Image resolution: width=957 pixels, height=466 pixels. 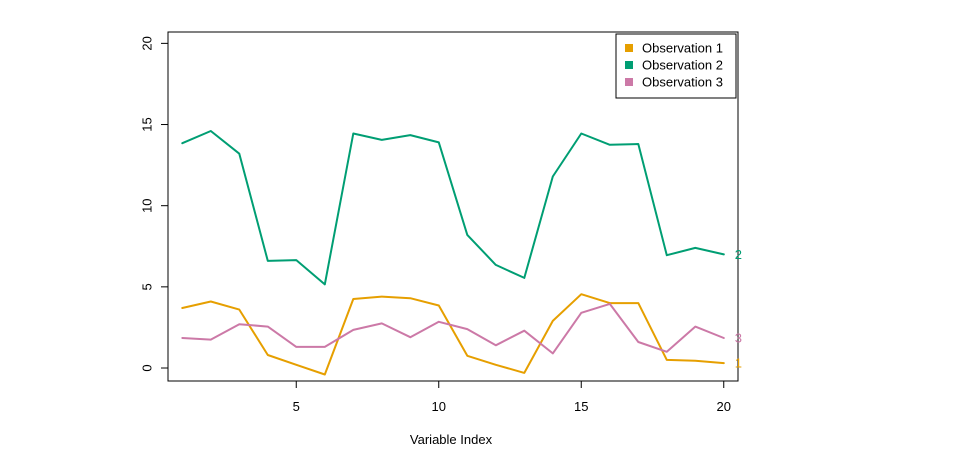 I want to click on legend-box, so click(x=676, y=66).